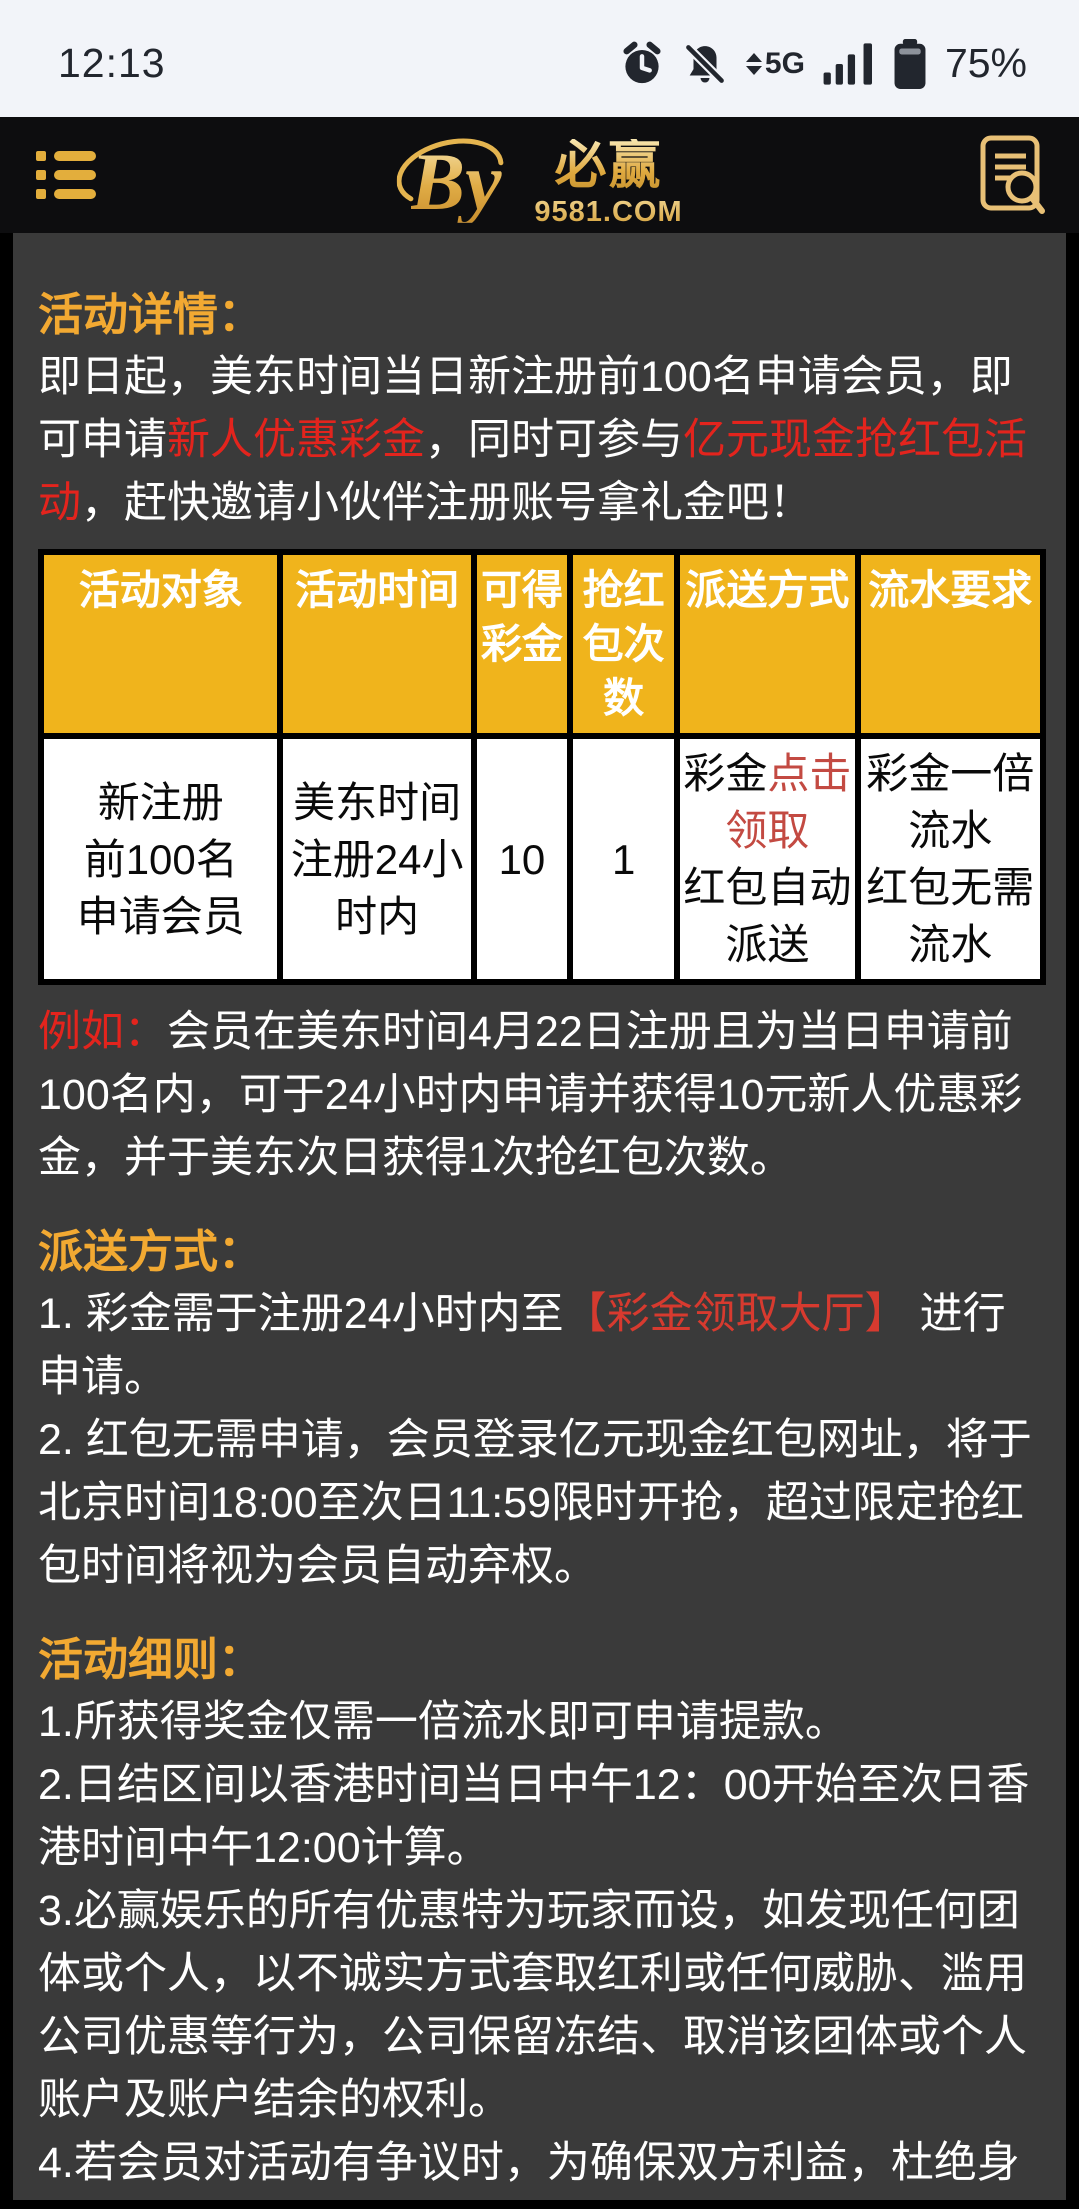 Image resolution: width=1079 pixels, height=2209 pixels. I want to click on network-5g-indicator: 5G, so click(775, 63).